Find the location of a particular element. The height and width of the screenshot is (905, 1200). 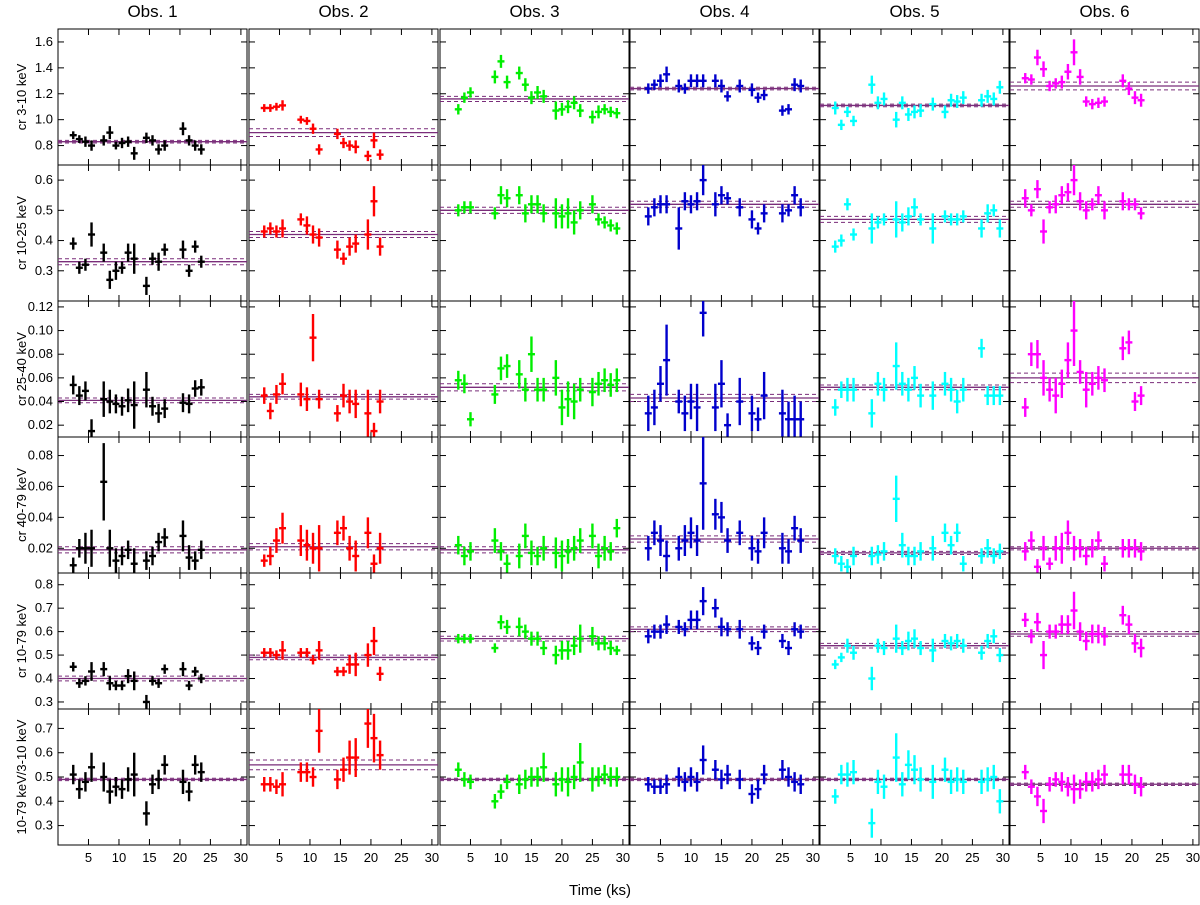

column-title-obs-4: Obs. 4 is located at coordinates (724, 11).